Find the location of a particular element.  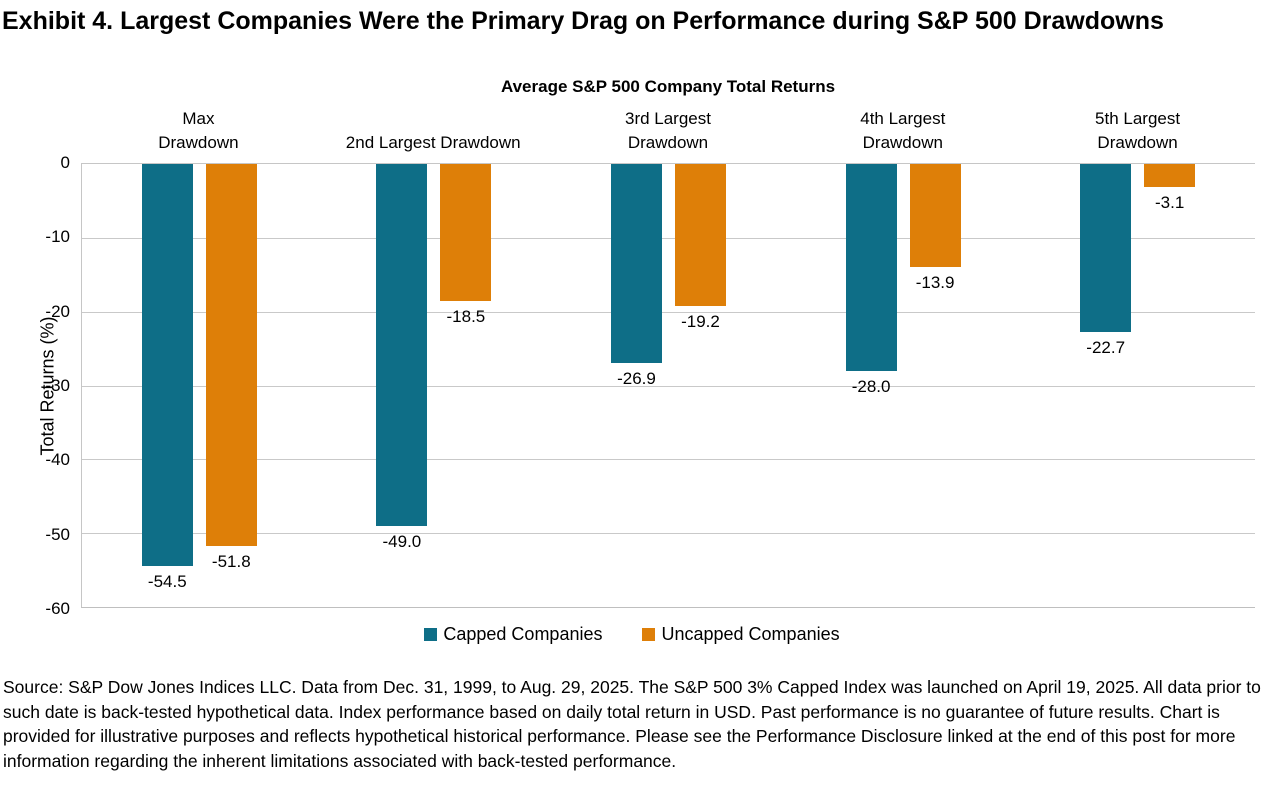

y-tick-label: 0 is located at coordinates (65, 162).